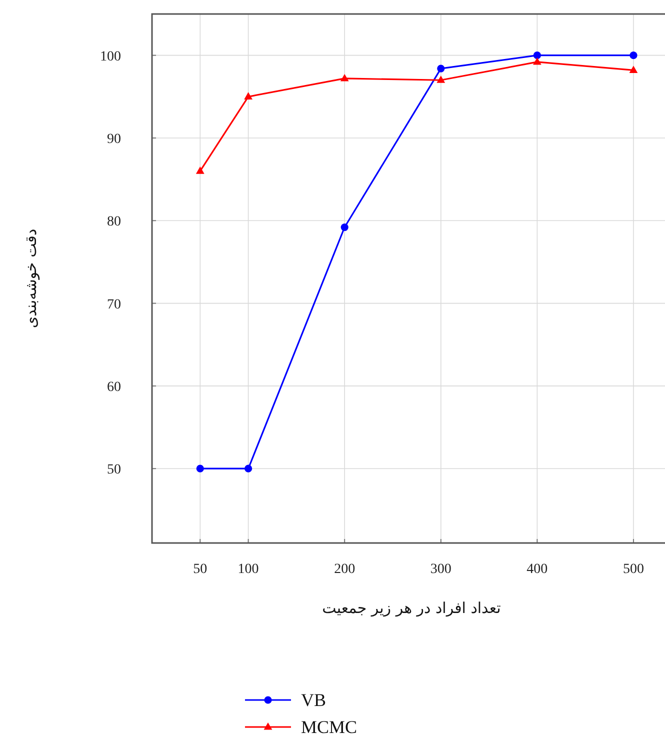  I want to click on y-tick-label: 70, so click(114, 304).